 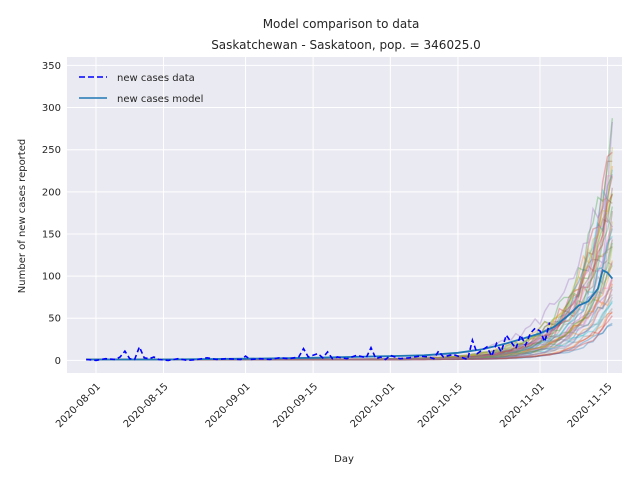 What do you see at coordinates (341, 24) in the screenshot?
I see `chart-title: Model comparison to data` at bounding box center [341, 24].